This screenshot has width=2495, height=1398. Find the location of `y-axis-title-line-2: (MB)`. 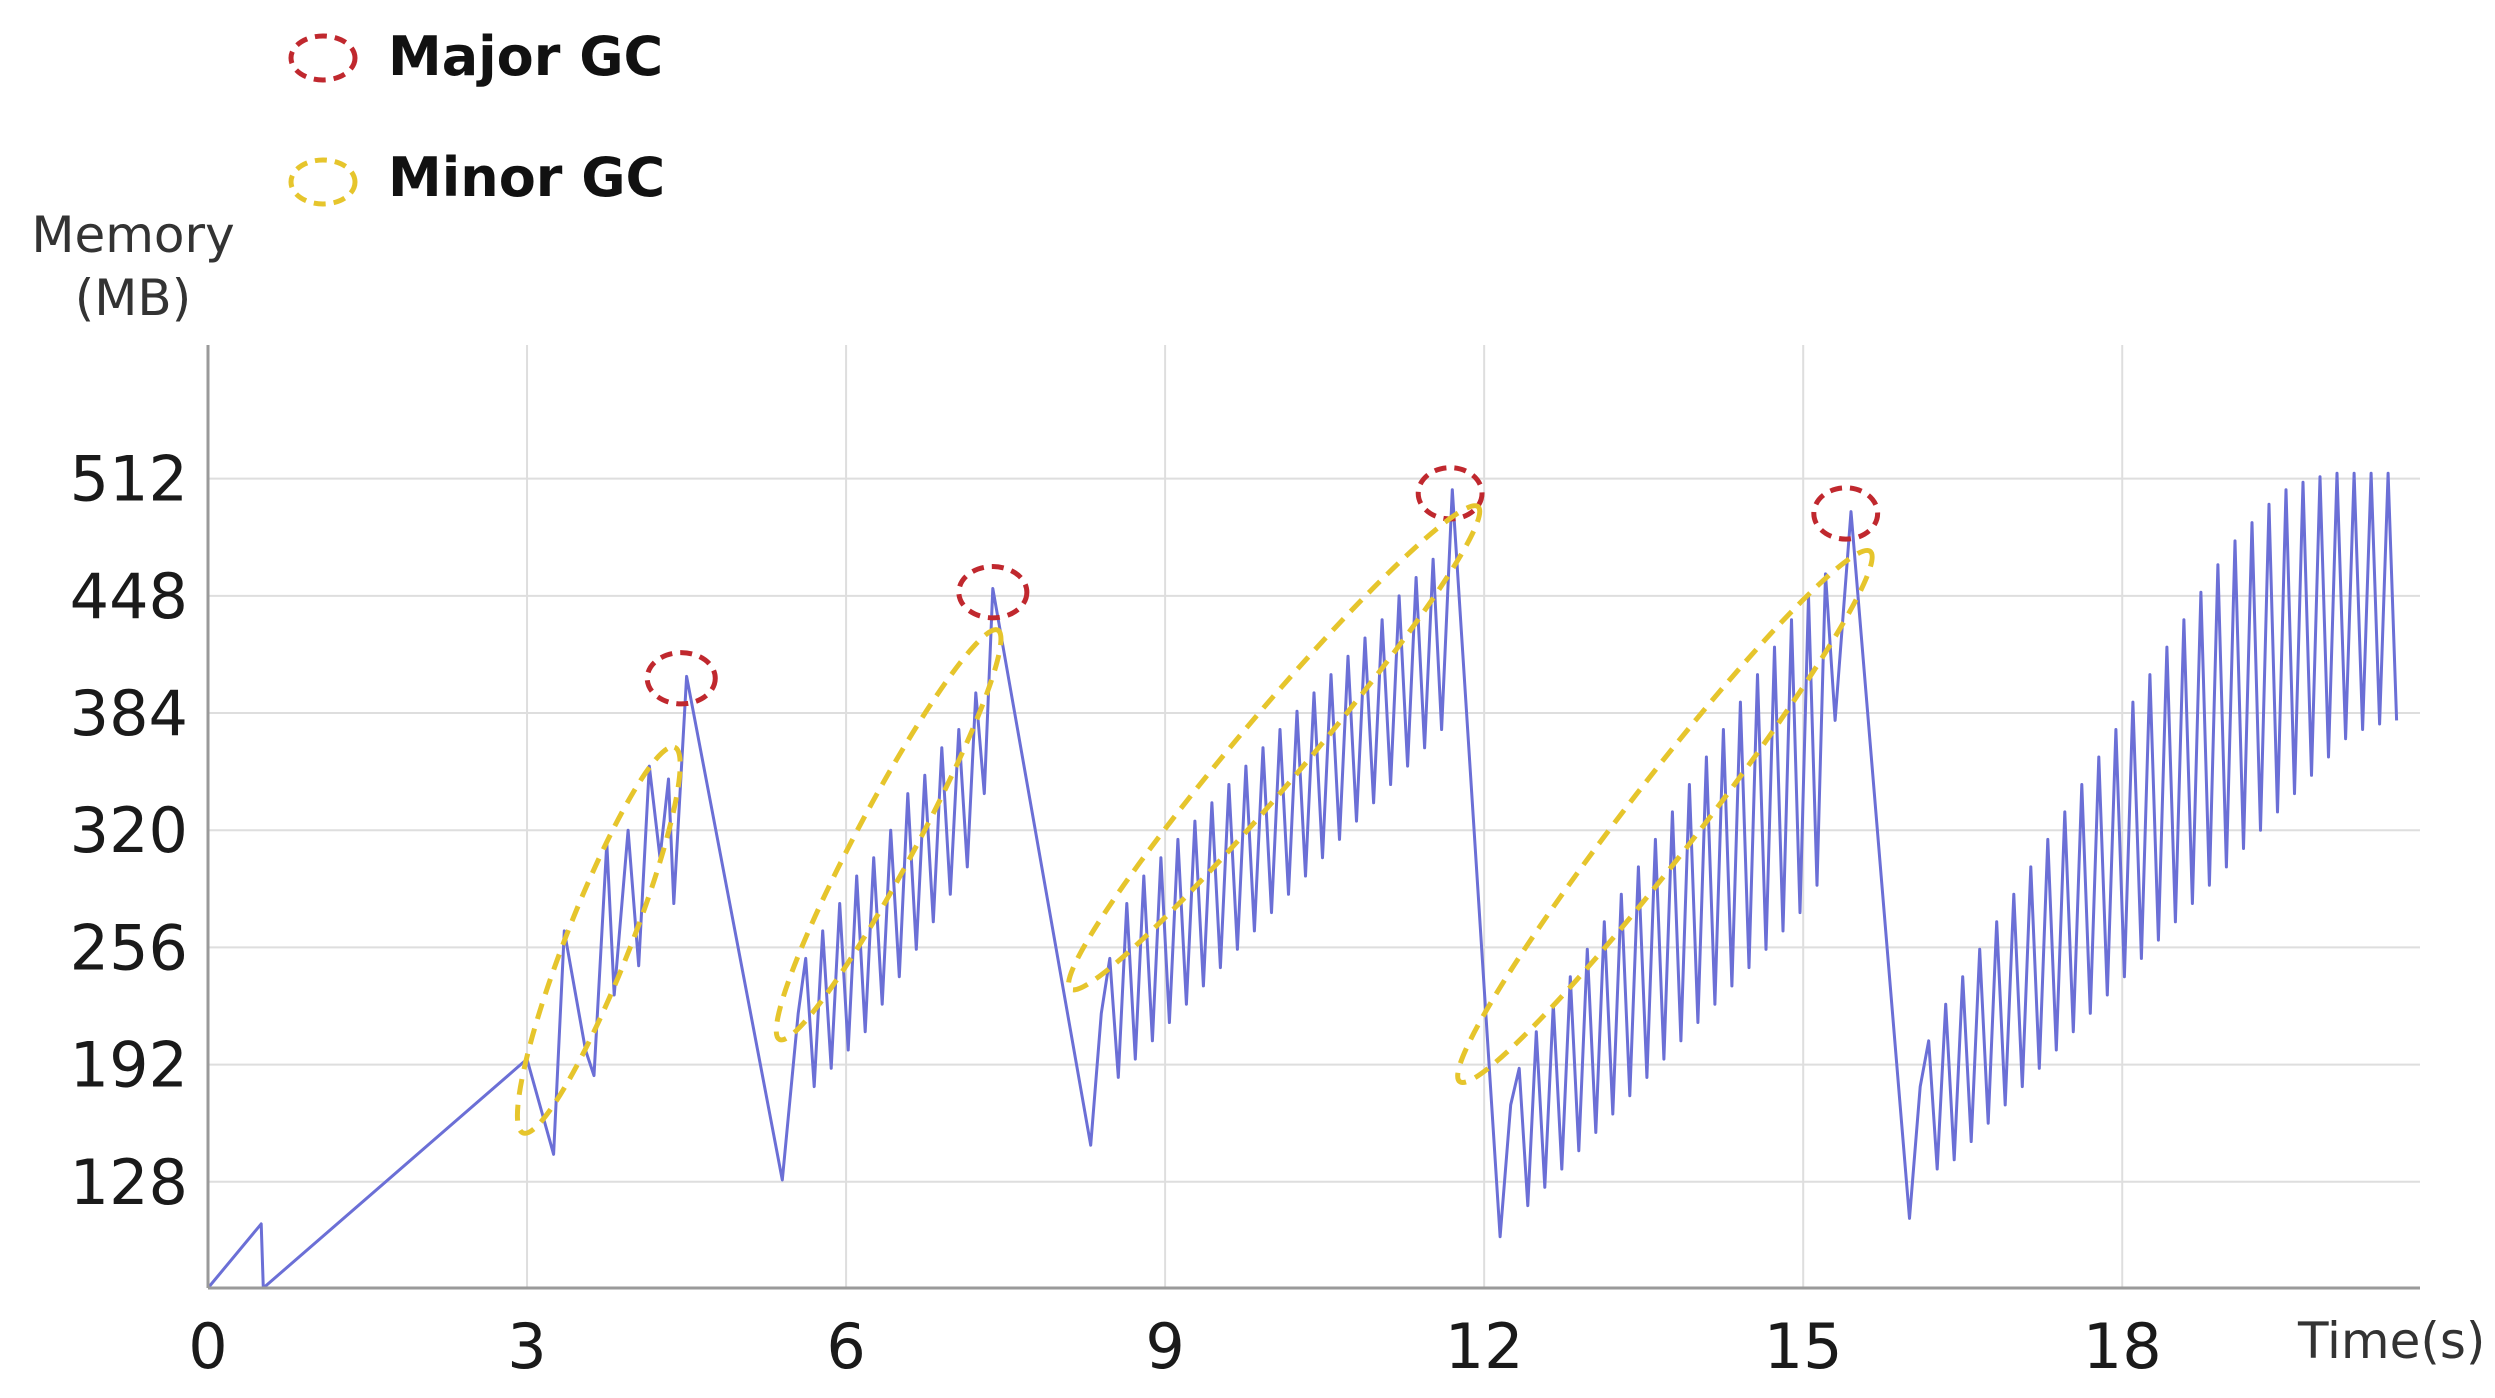

y-axis-title-line-2: (MB) is located at coordinates (133, 298).